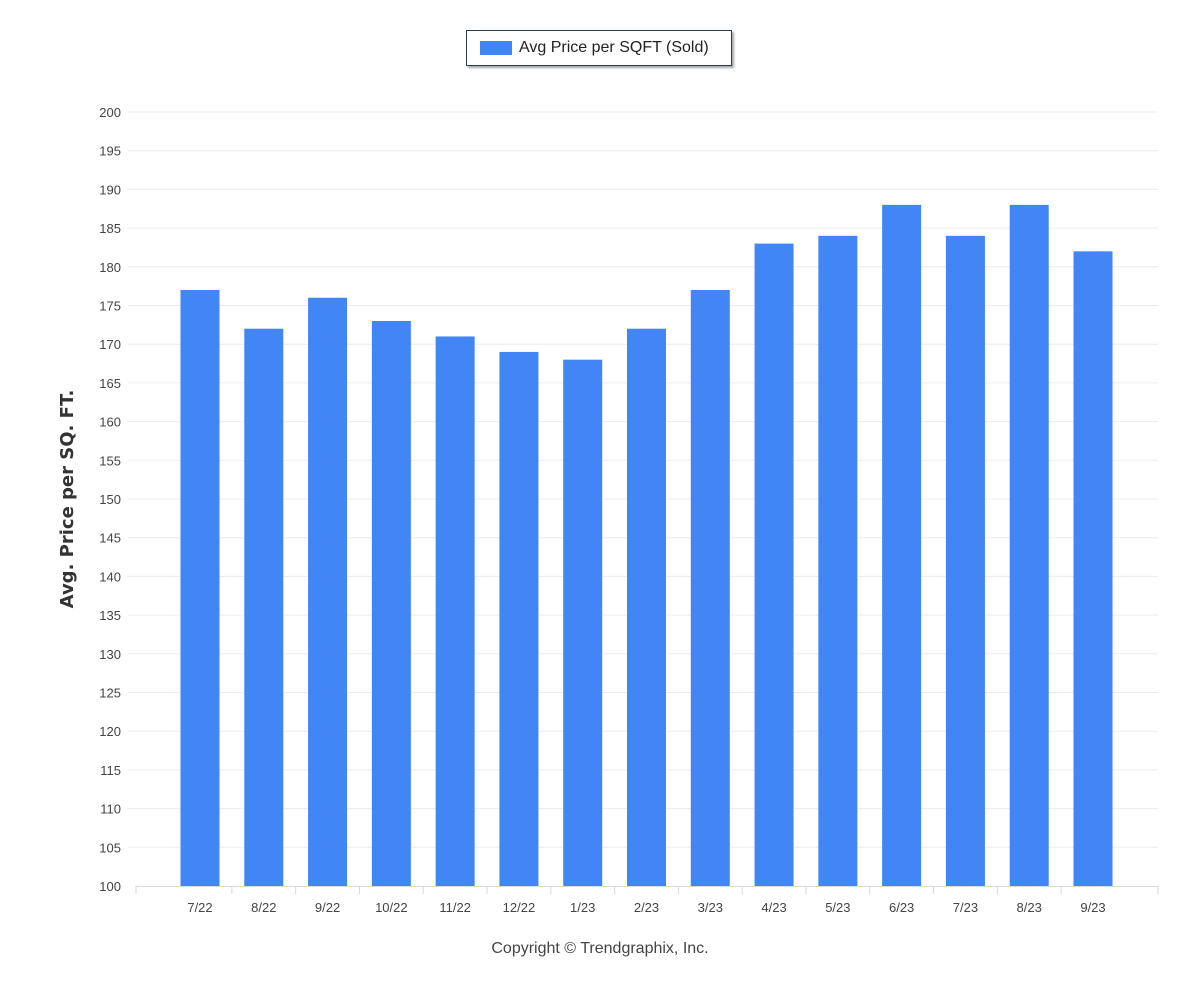 This screenshot has width=1200, height=1000. I want to click on x-tick-label: 9/23, so click(1092, 907).